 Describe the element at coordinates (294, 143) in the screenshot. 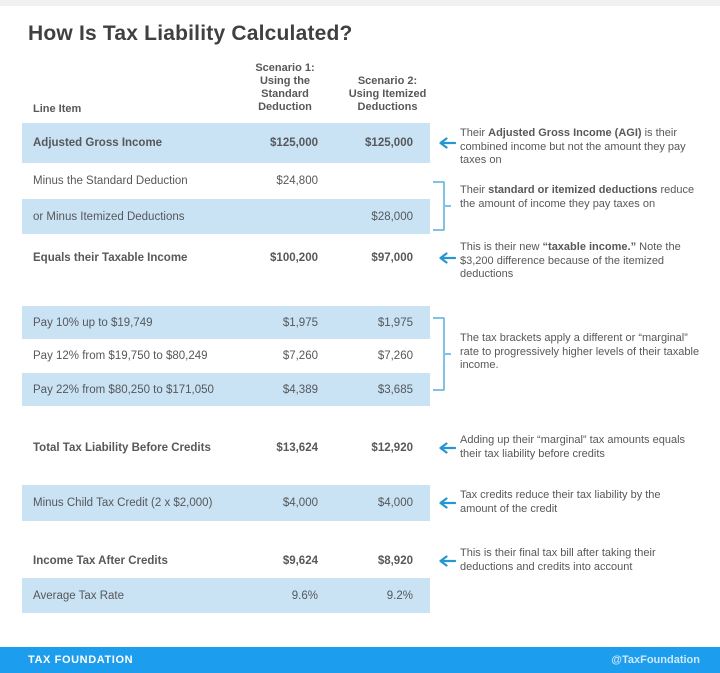

I see `row-value-scenario-1: $125,000` at that location.